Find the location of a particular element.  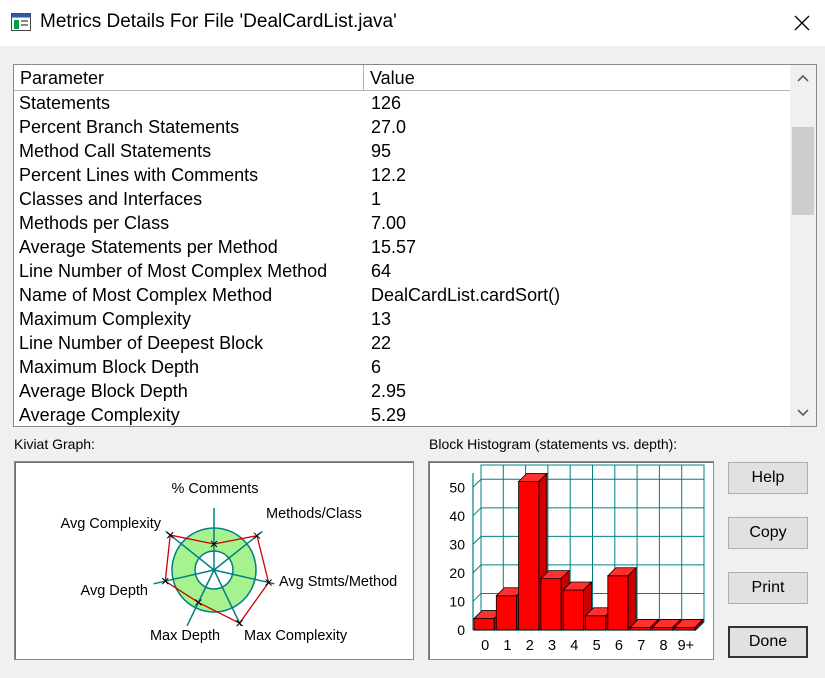

histogram-y-tick-label: 30 is located at coordinates (457, 544).